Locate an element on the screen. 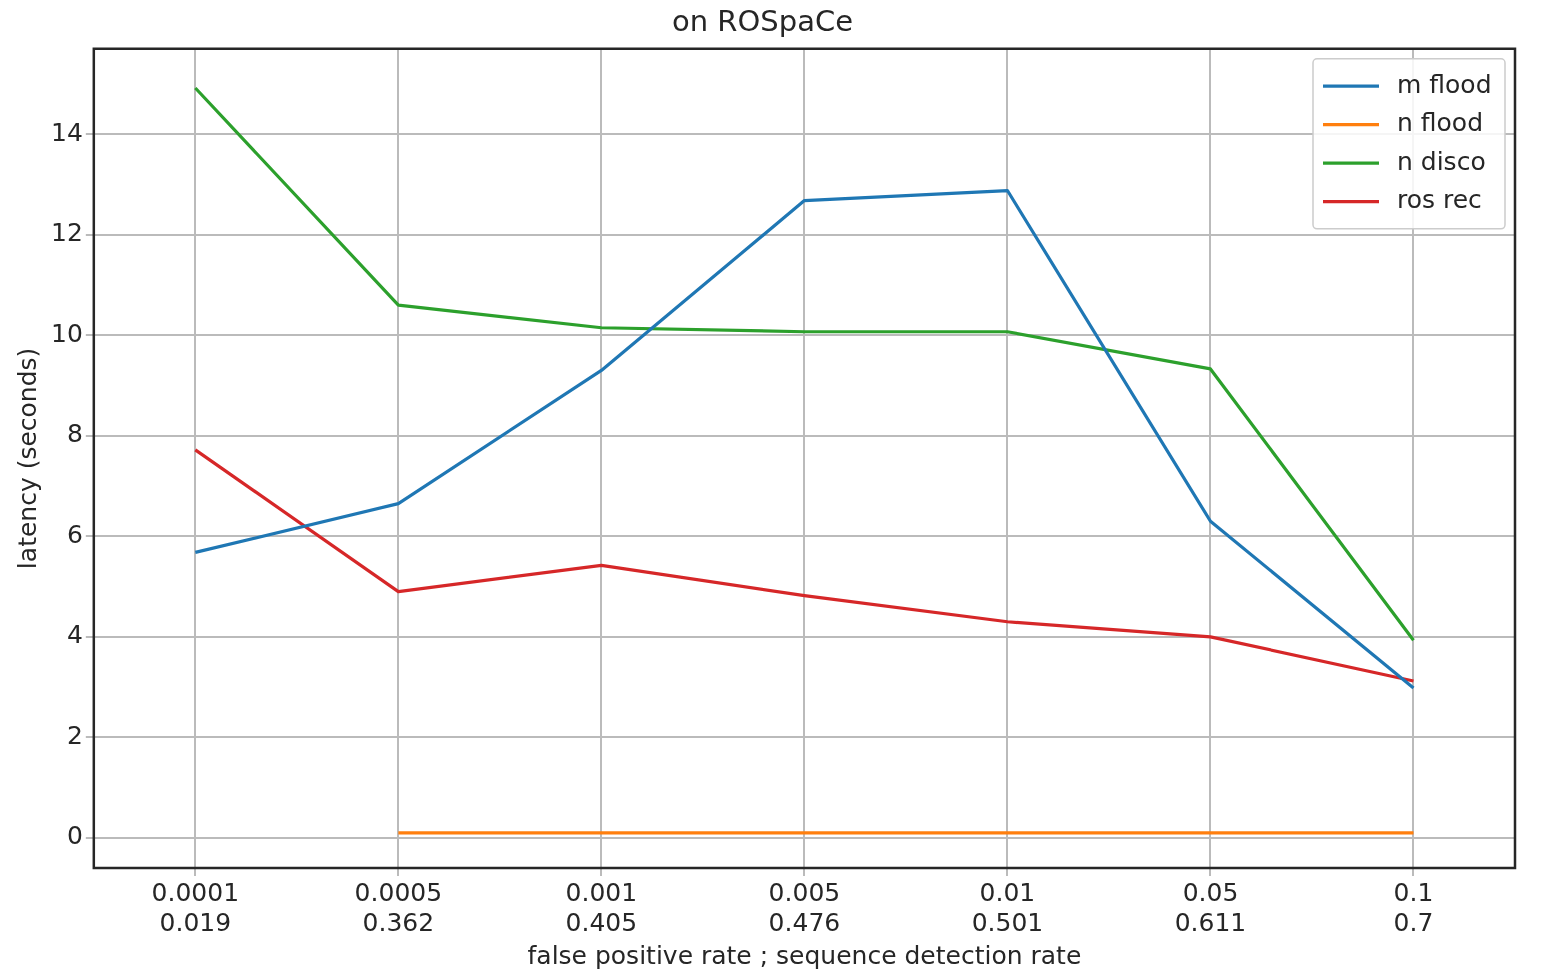  x-tick-label: 0.1 0.7 is located at coordinates (1413, 907).